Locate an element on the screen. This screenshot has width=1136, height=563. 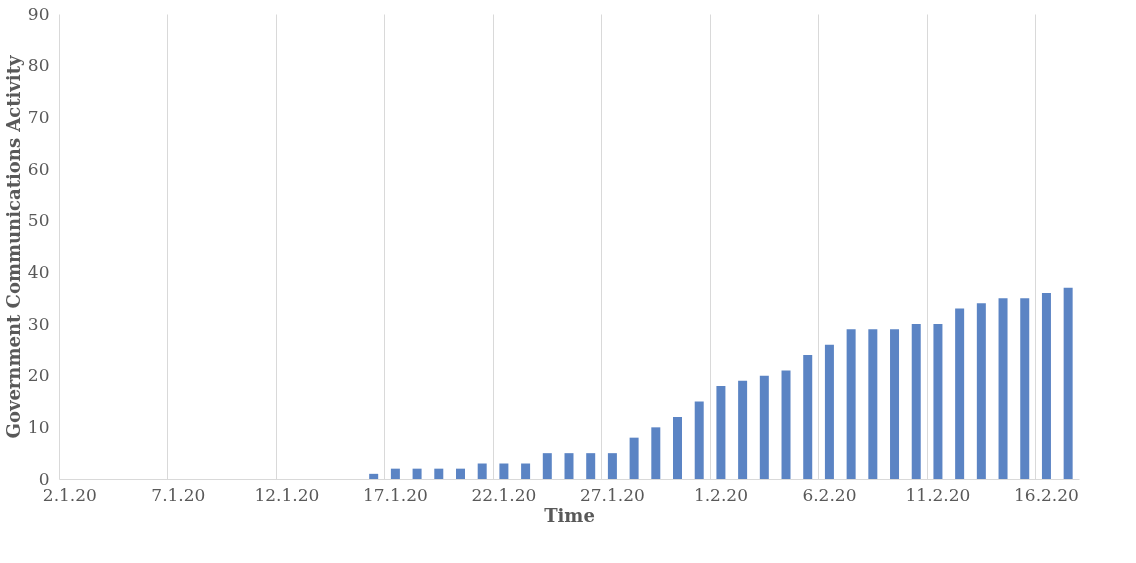
x-tick-label: 11.2.20 is located at coordinates (938, 494).